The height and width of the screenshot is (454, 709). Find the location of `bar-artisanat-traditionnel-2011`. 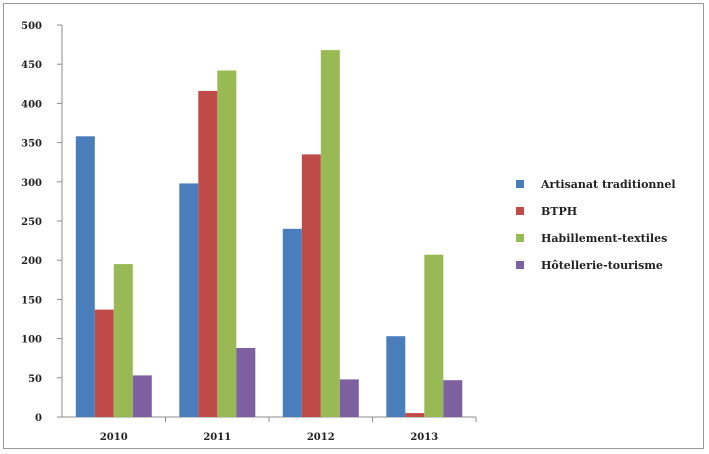

bar-artisanat-traditionnel-2011 is located at coordinates (189, 300).